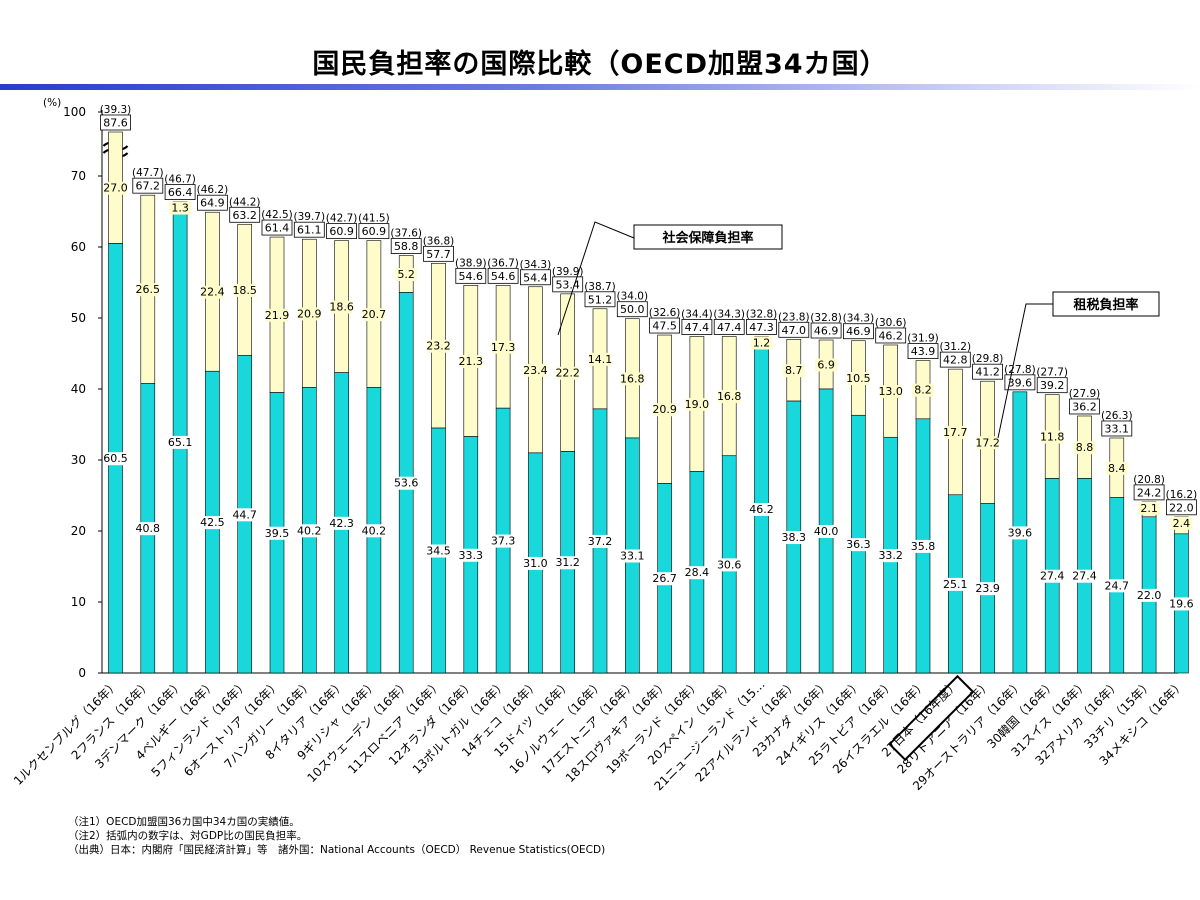 This screenshot has width=1200, height=900. What do you see at coordinates (1105, 305) in the screenshot?
I see `callout-tax: 租税負担率` at bounding box center [1105, 305].